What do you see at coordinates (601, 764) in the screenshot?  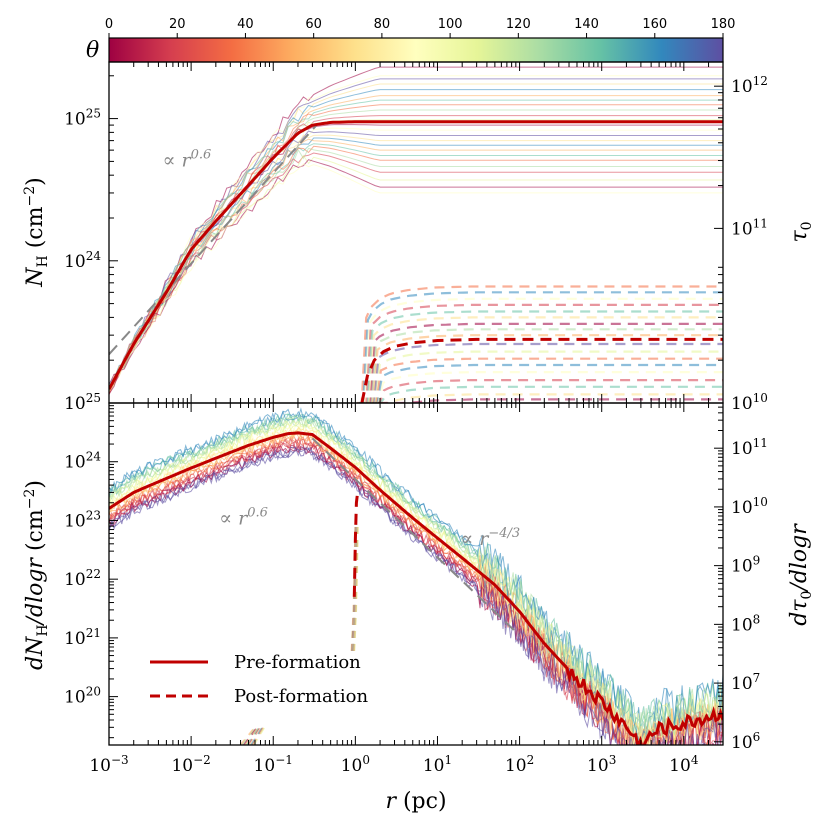 I see `x-tick-label: 10³` at bounding box center [601, 764].